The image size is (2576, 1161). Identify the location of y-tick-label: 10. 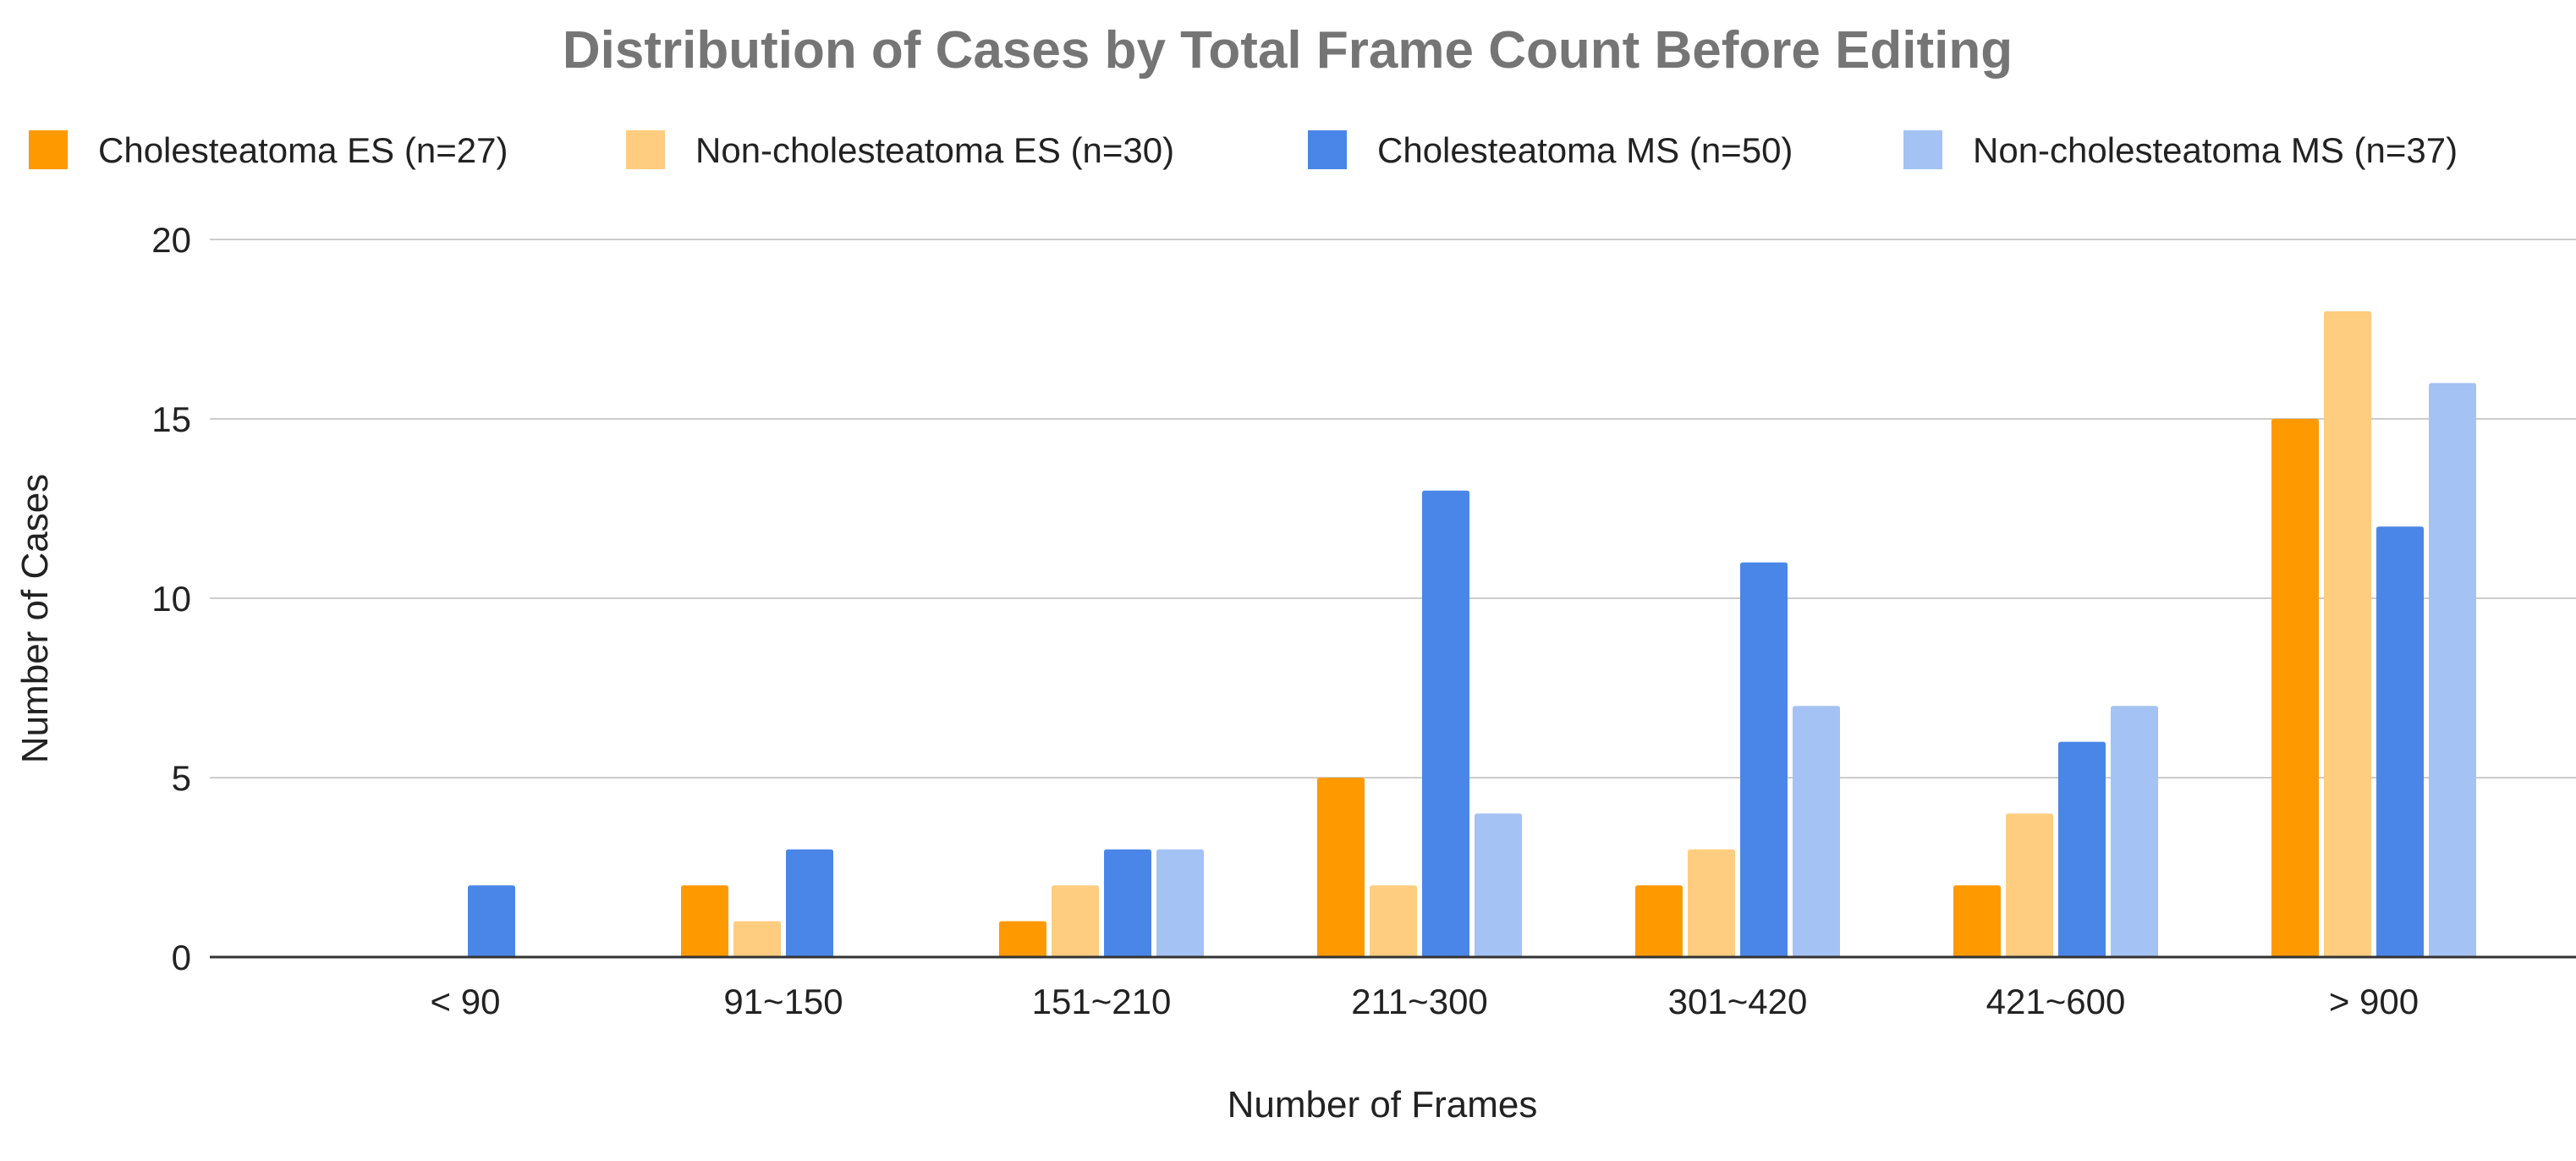
(171, 599).